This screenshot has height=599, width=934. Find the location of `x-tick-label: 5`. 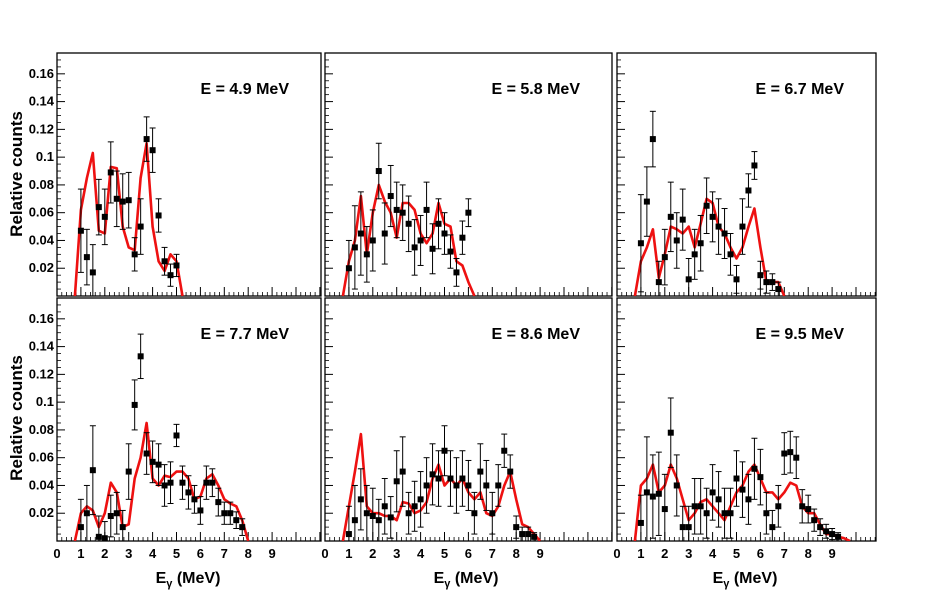

x-tick-label: 5 is located at coordinates (444, 553).